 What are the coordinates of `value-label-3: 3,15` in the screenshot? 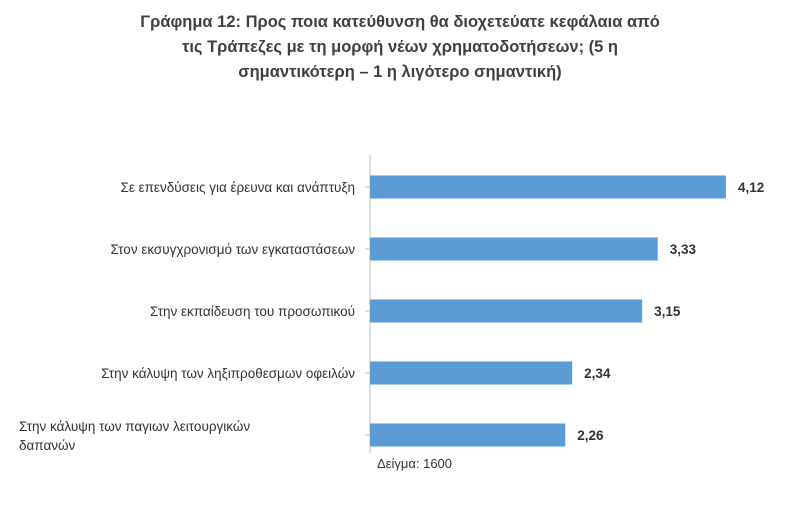 It's located at (667, 311).